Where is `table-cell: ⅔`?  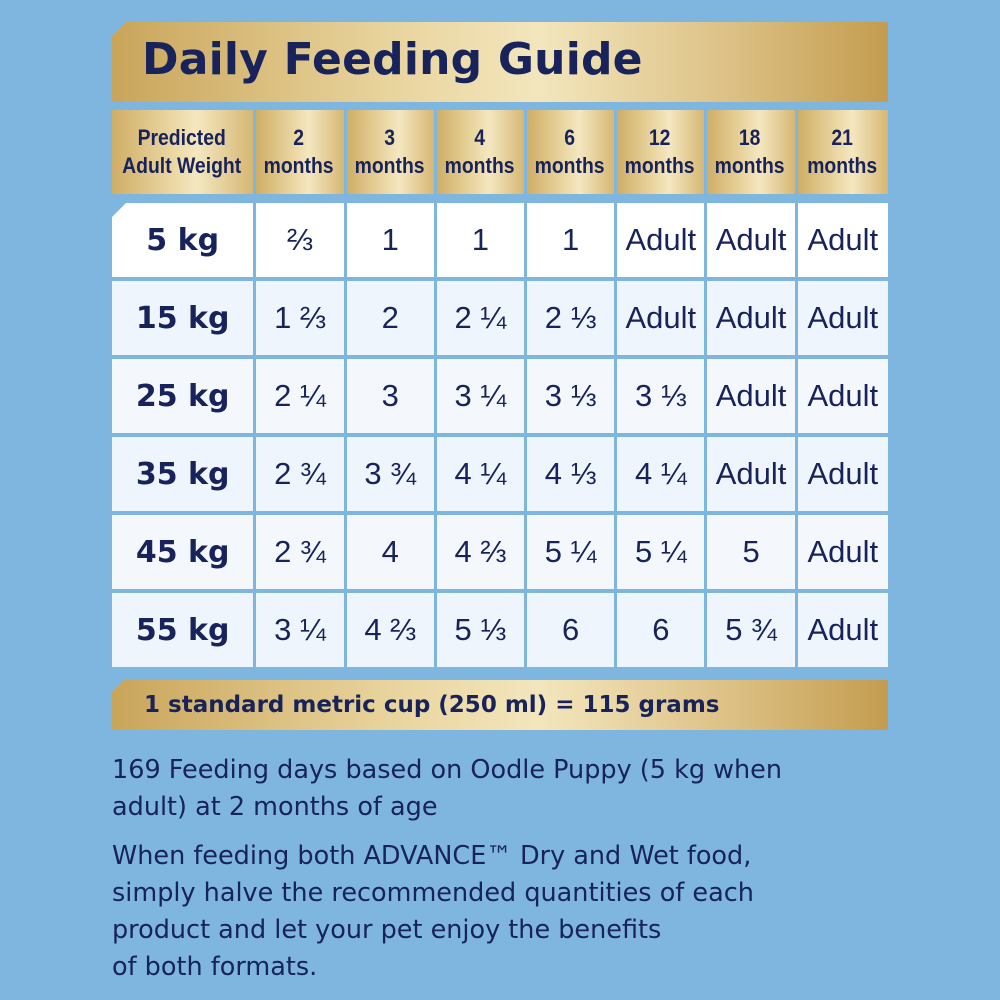
table-cell: ⅔ is located at coordinates (301, 242).